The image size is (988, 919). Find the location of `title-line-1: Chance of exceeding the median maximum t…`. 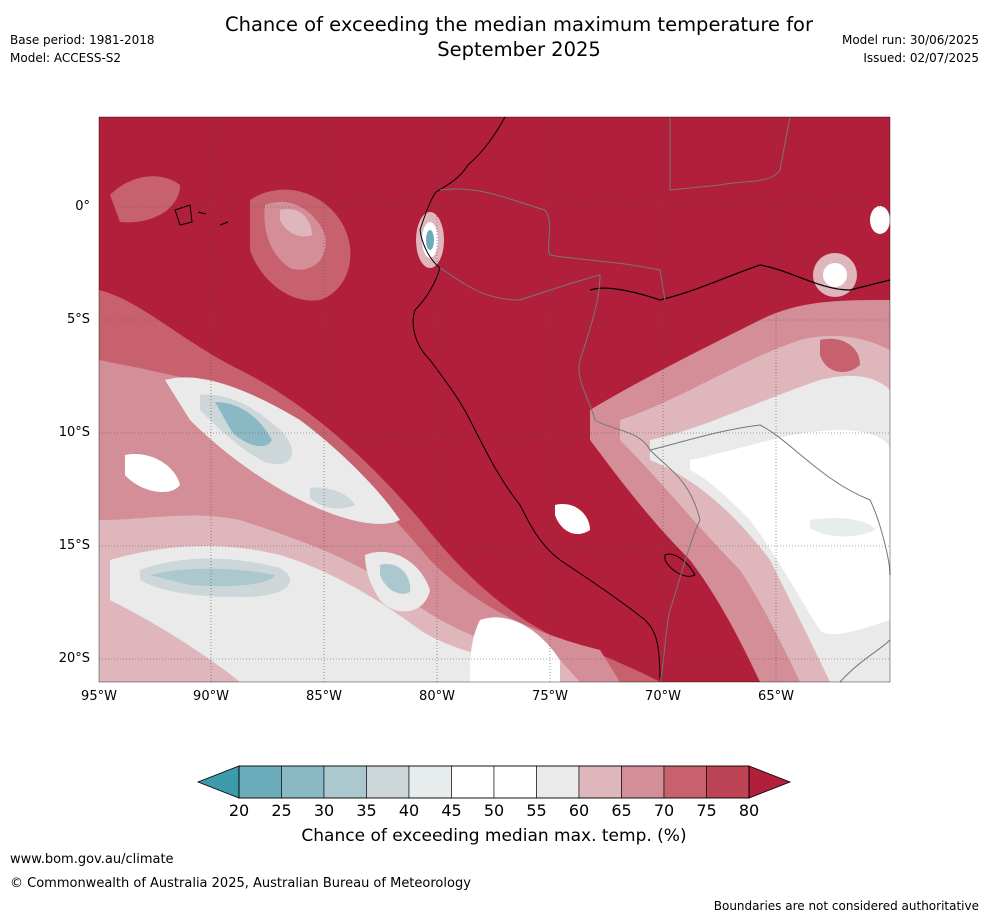

title-line-1: Chance of exceeding the median maximum t… is located at coordinates (519, 24).